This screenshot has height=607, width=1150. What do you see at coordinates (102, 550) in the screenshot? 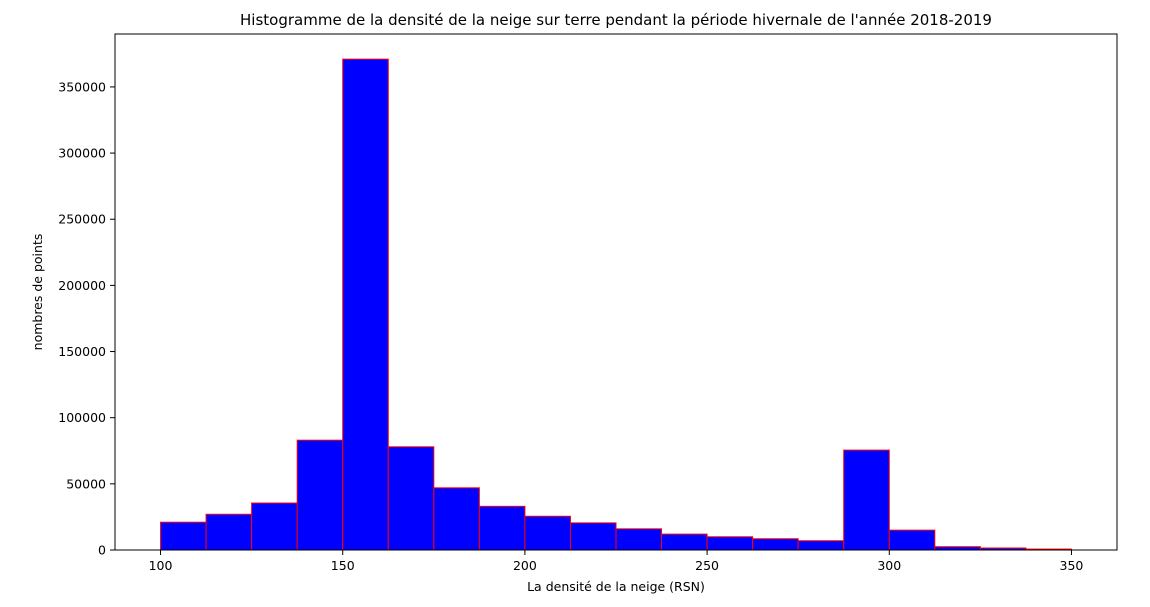
I see `y-tick-label: 0` at bounding box center [102, 550].